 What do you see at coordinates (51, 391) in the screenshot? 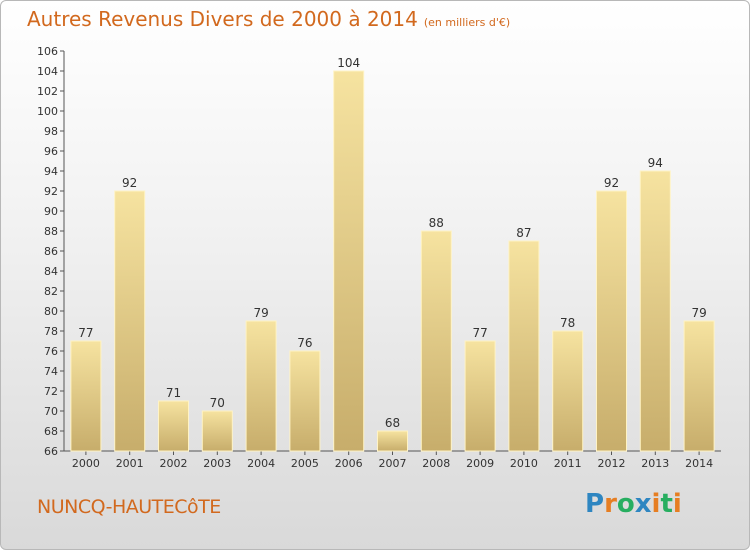
I see `y-tick-label: 72` at bounding box center [51, 391].